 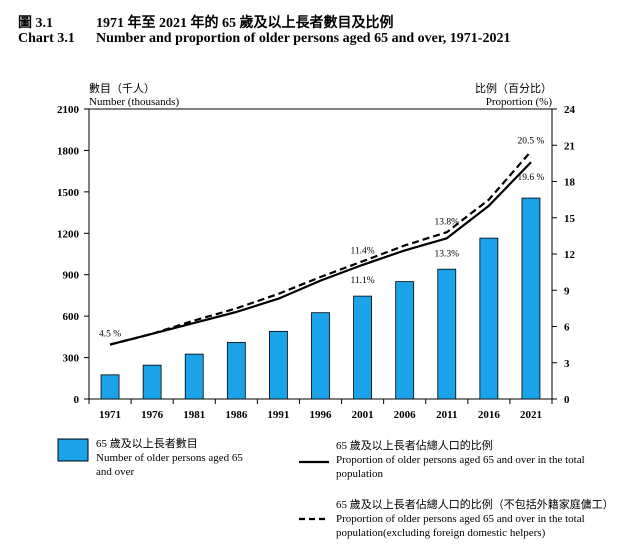 I want to click on x-tick-label: 2001, so click(x=363, y=415).